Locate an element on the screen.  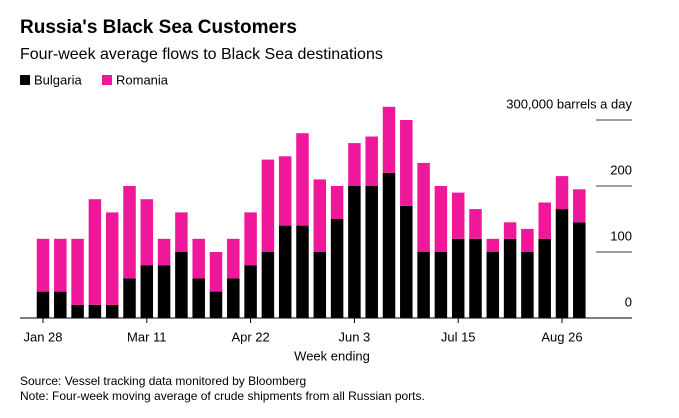
x-tick-label: Aug 26 is located at coordinates (561, 336).